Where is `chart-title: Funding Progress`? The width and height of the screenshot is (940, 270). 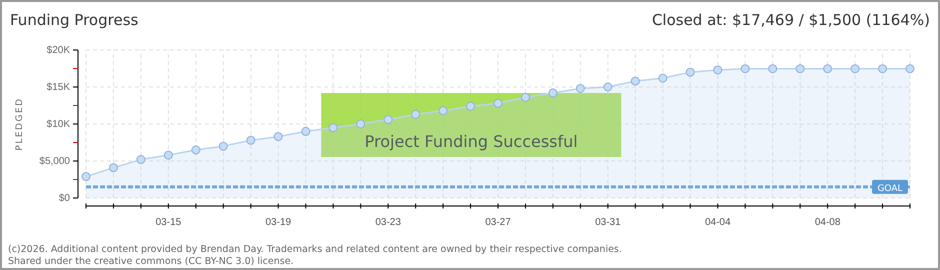
chart-title: Funding Progress is located at coordinates (74, 20).